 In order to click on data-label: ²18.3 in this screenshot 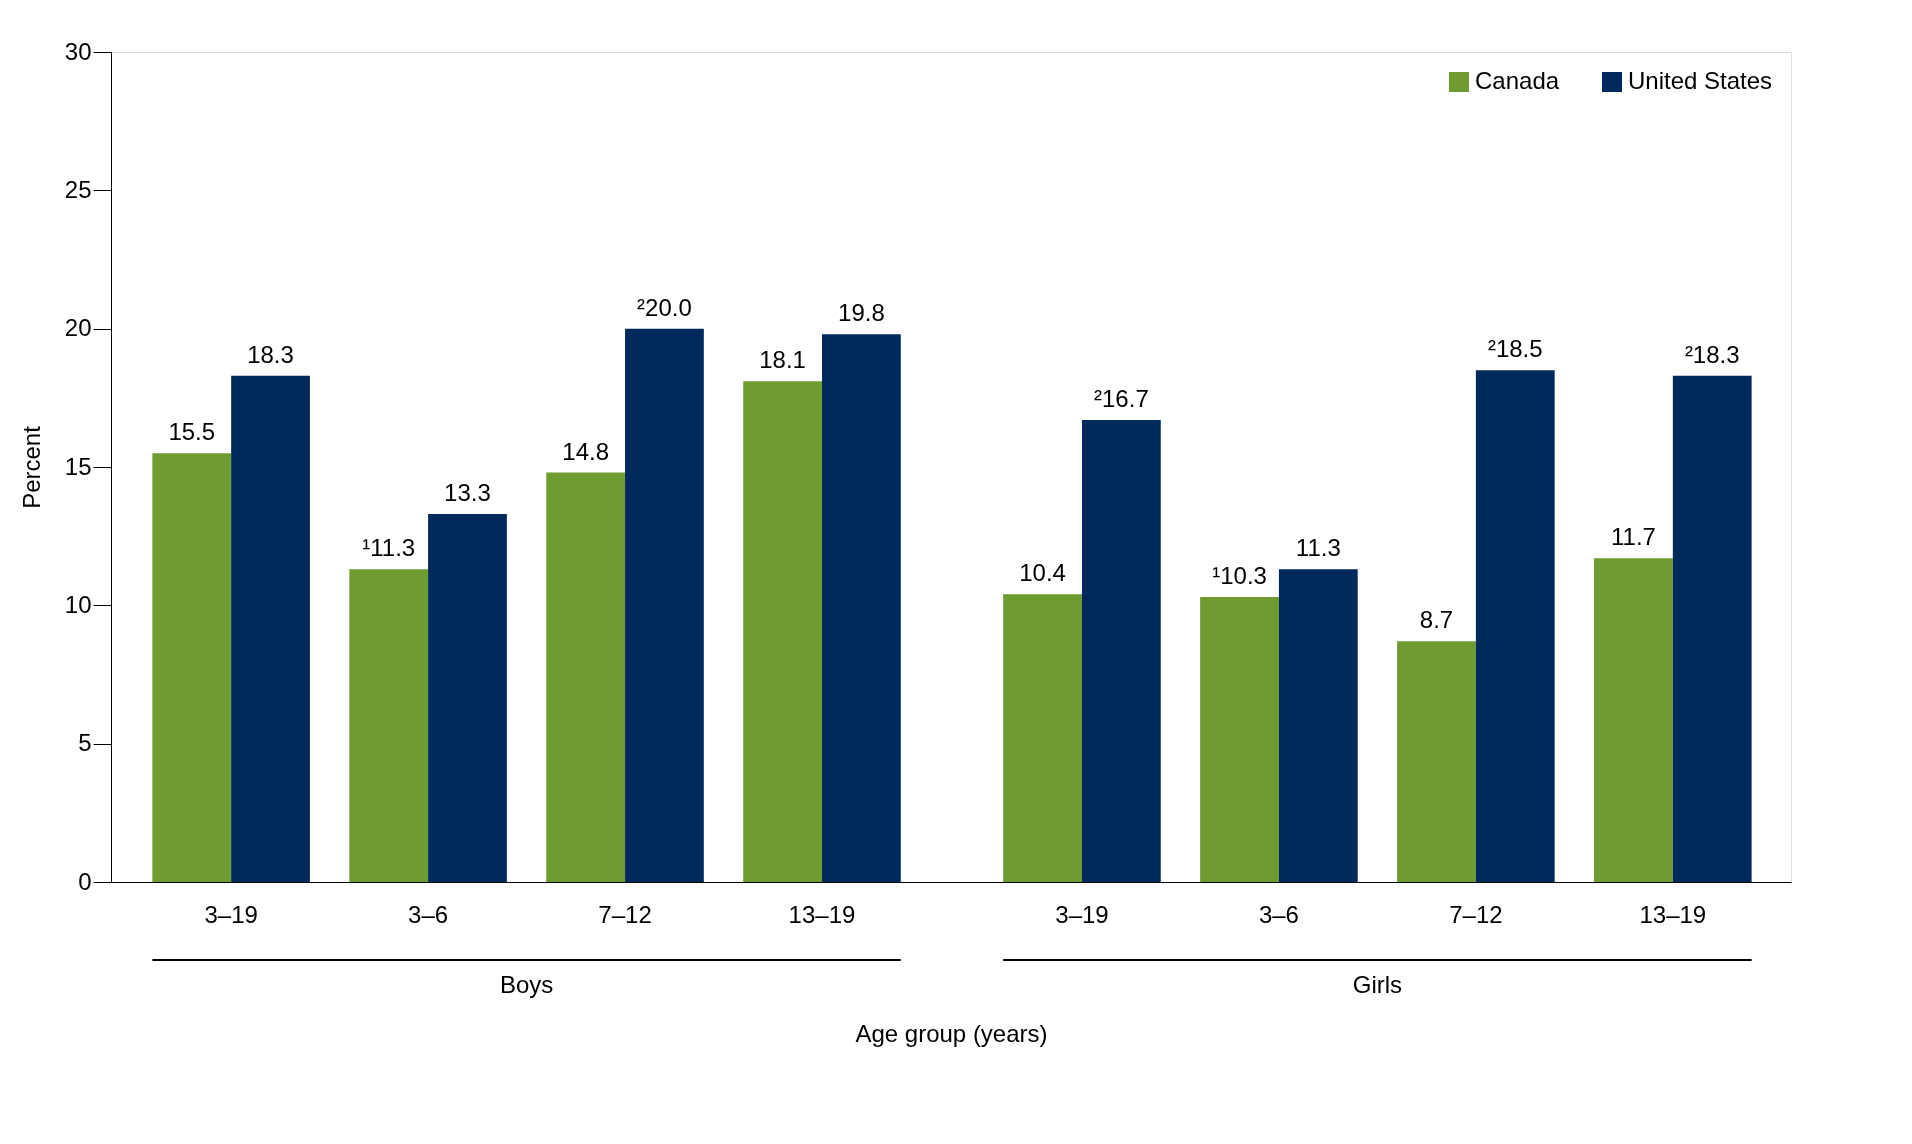, I will do `click(1712, 354)`.